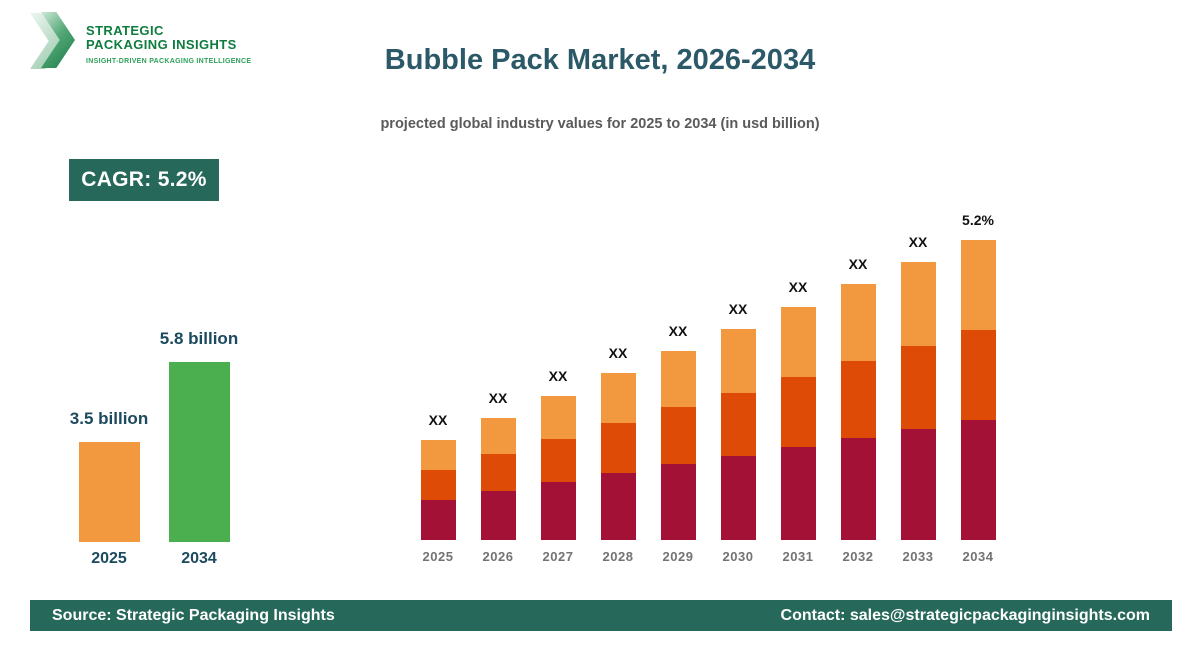 Image resolution: width=1200 pixels, height=650 pixels. Describe the element at coordinates (978, 220) in the screenshot. I see `bar-value-label: 5.2%` at that location.